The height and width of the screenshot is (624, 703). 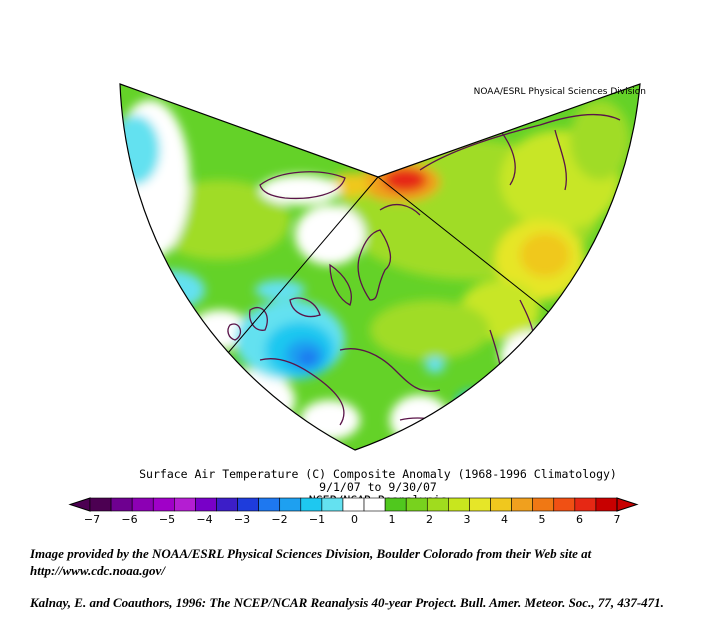 What do you see at coordinates (429, 519) in the screenshot?
I see `colorbar-tick-label: 2` at bounding box center [429, 519].